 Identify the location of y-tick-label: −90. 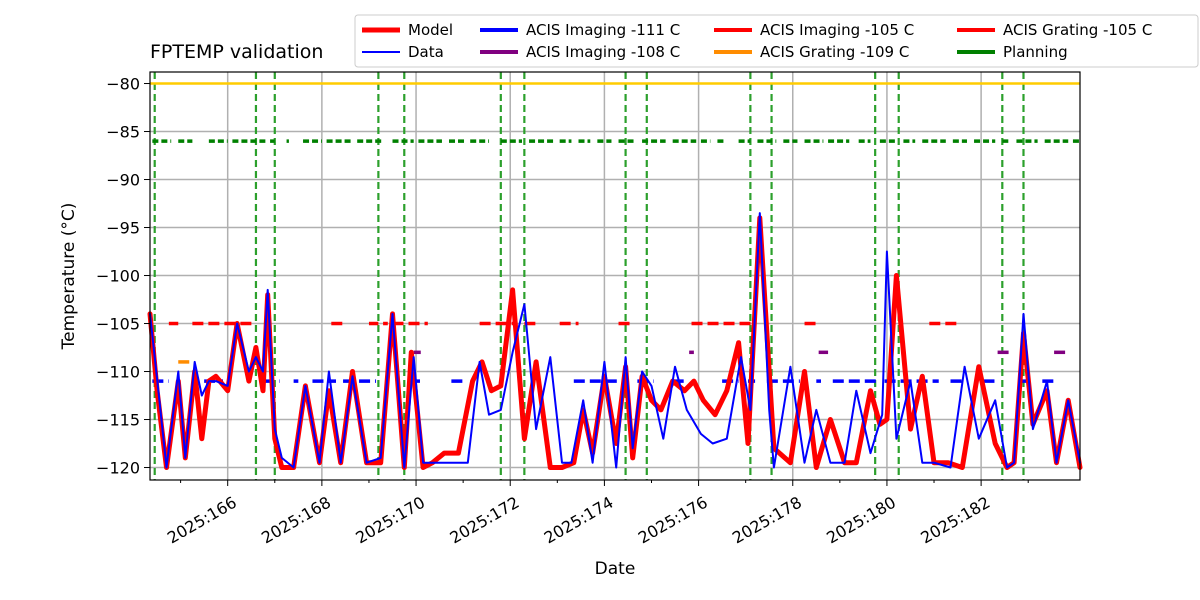
(123, 180).